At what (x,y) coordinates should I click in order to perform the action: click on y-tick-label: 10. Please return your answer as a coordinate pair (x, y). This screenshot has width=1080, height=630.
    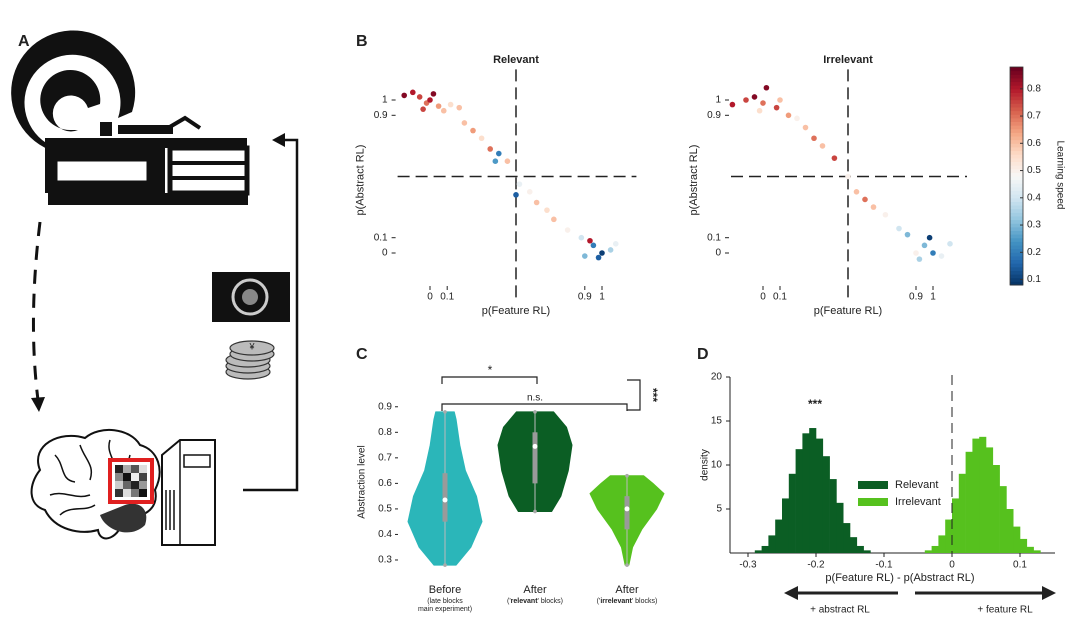
    Looking at the image, I should click on (717, 465).